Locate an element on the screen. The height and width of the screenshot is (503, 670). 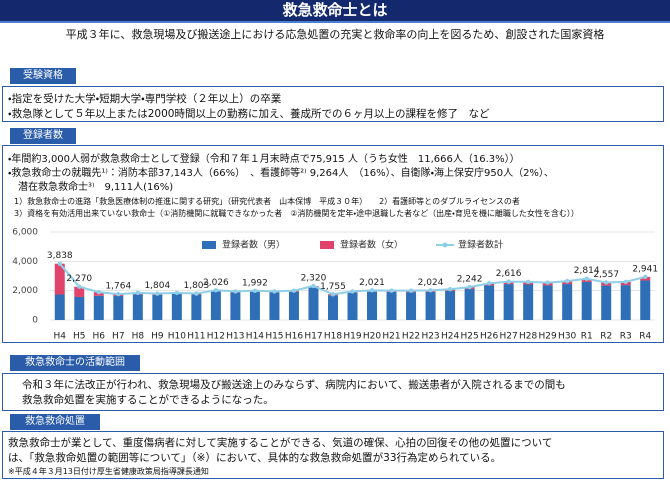
section-label: 登録者数 is located at coordinates (43, 136).